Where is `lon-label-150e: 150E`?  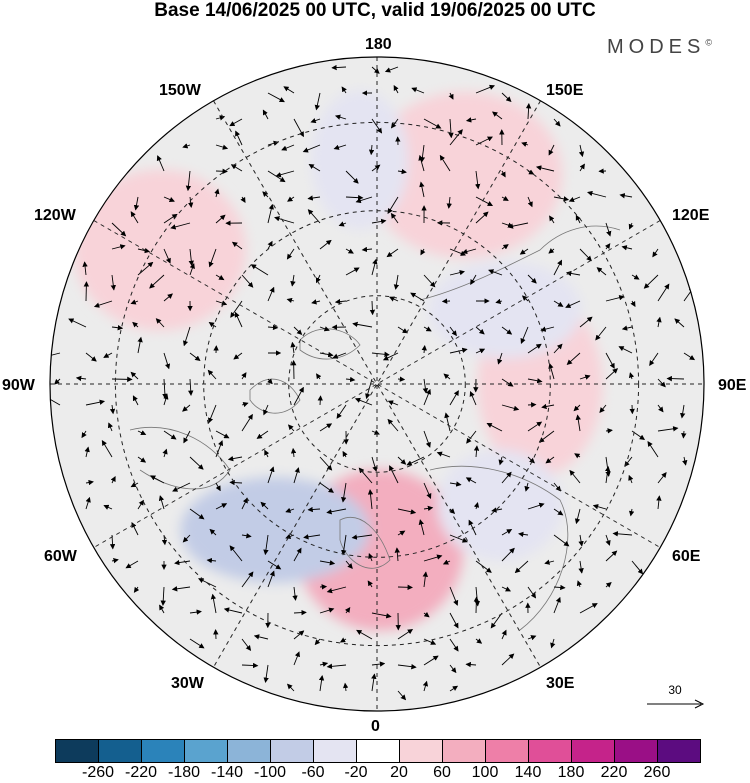 lon-label-150e: 150E is located at coordinates (565, 90).